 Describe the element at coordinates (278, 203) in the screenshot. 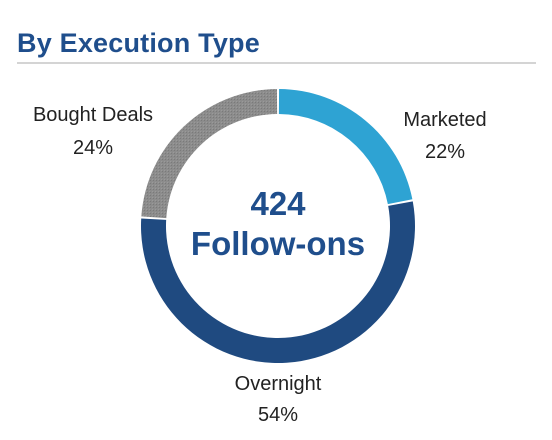

I see `center-count: 424` at that location.